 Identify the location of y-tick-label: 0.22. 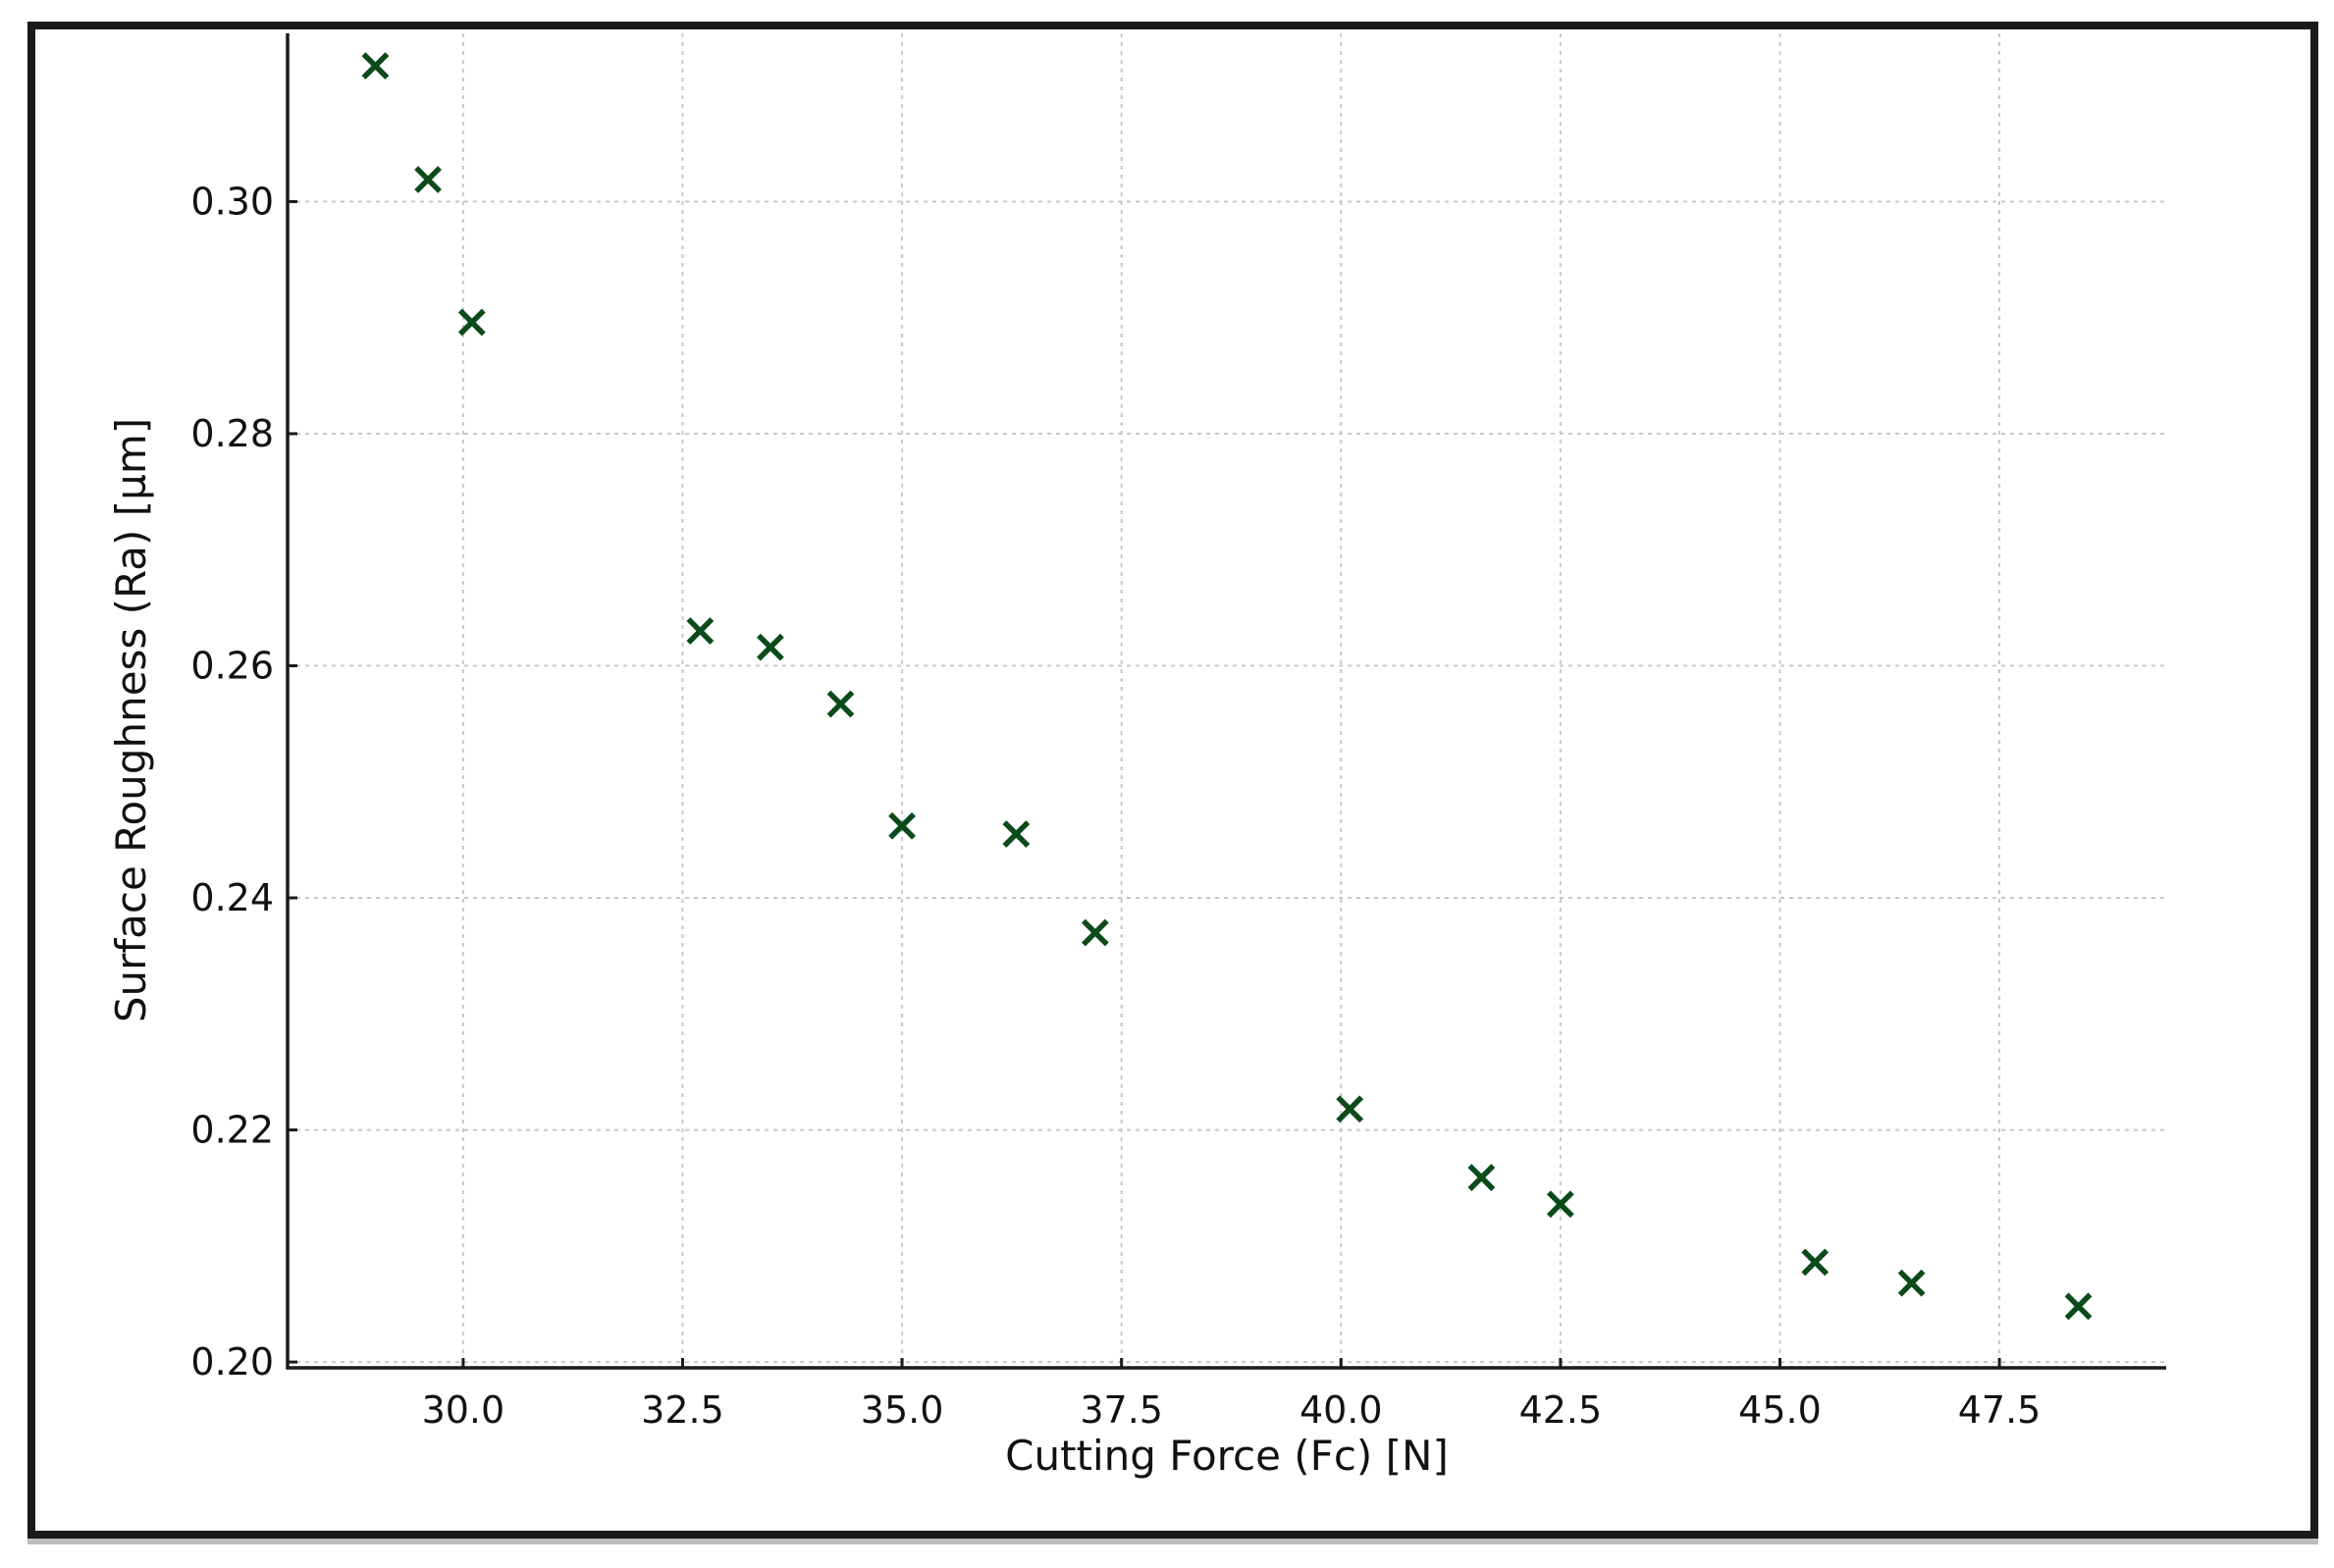
(232, 1130).